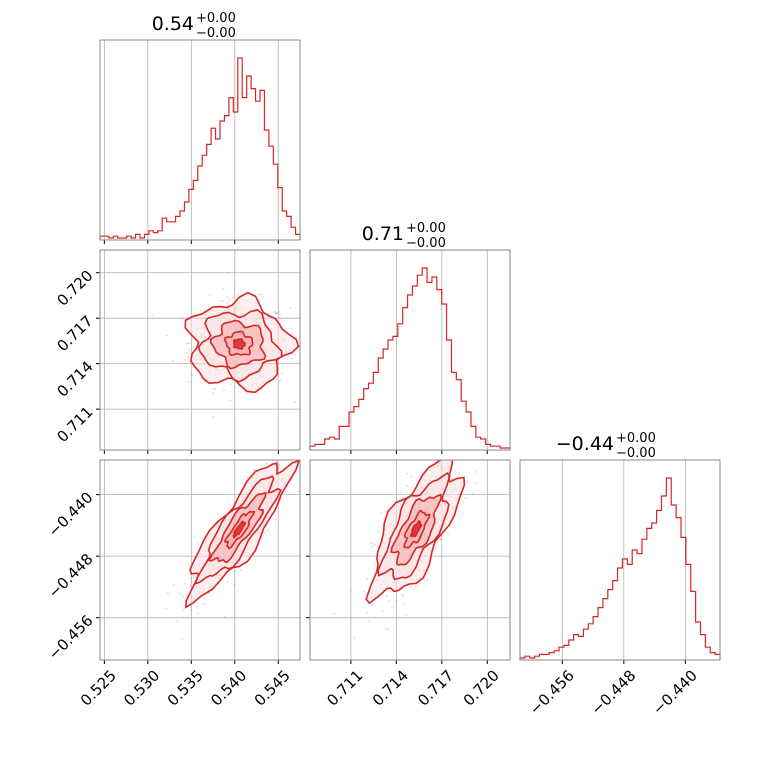 This screenshot has height=760, width=760. What do you see at coordinates (585, 444) in the screenshot?
I see `title-value: −0.44` at bounding box center [585, 444].